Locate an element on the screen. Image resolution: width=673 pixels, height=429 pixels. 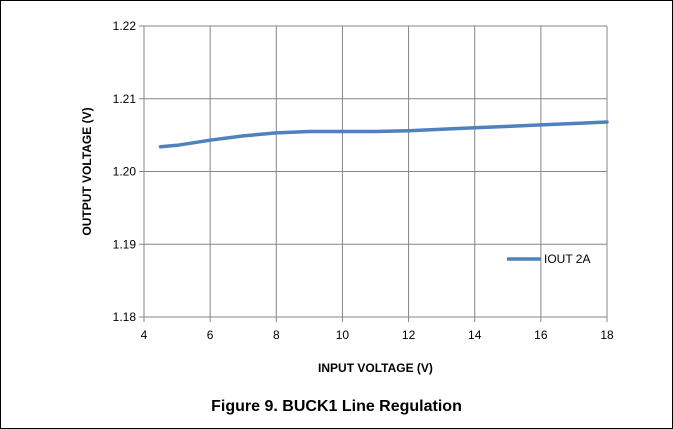
legend: IOUT 2A is located at coordinates (548, 259).